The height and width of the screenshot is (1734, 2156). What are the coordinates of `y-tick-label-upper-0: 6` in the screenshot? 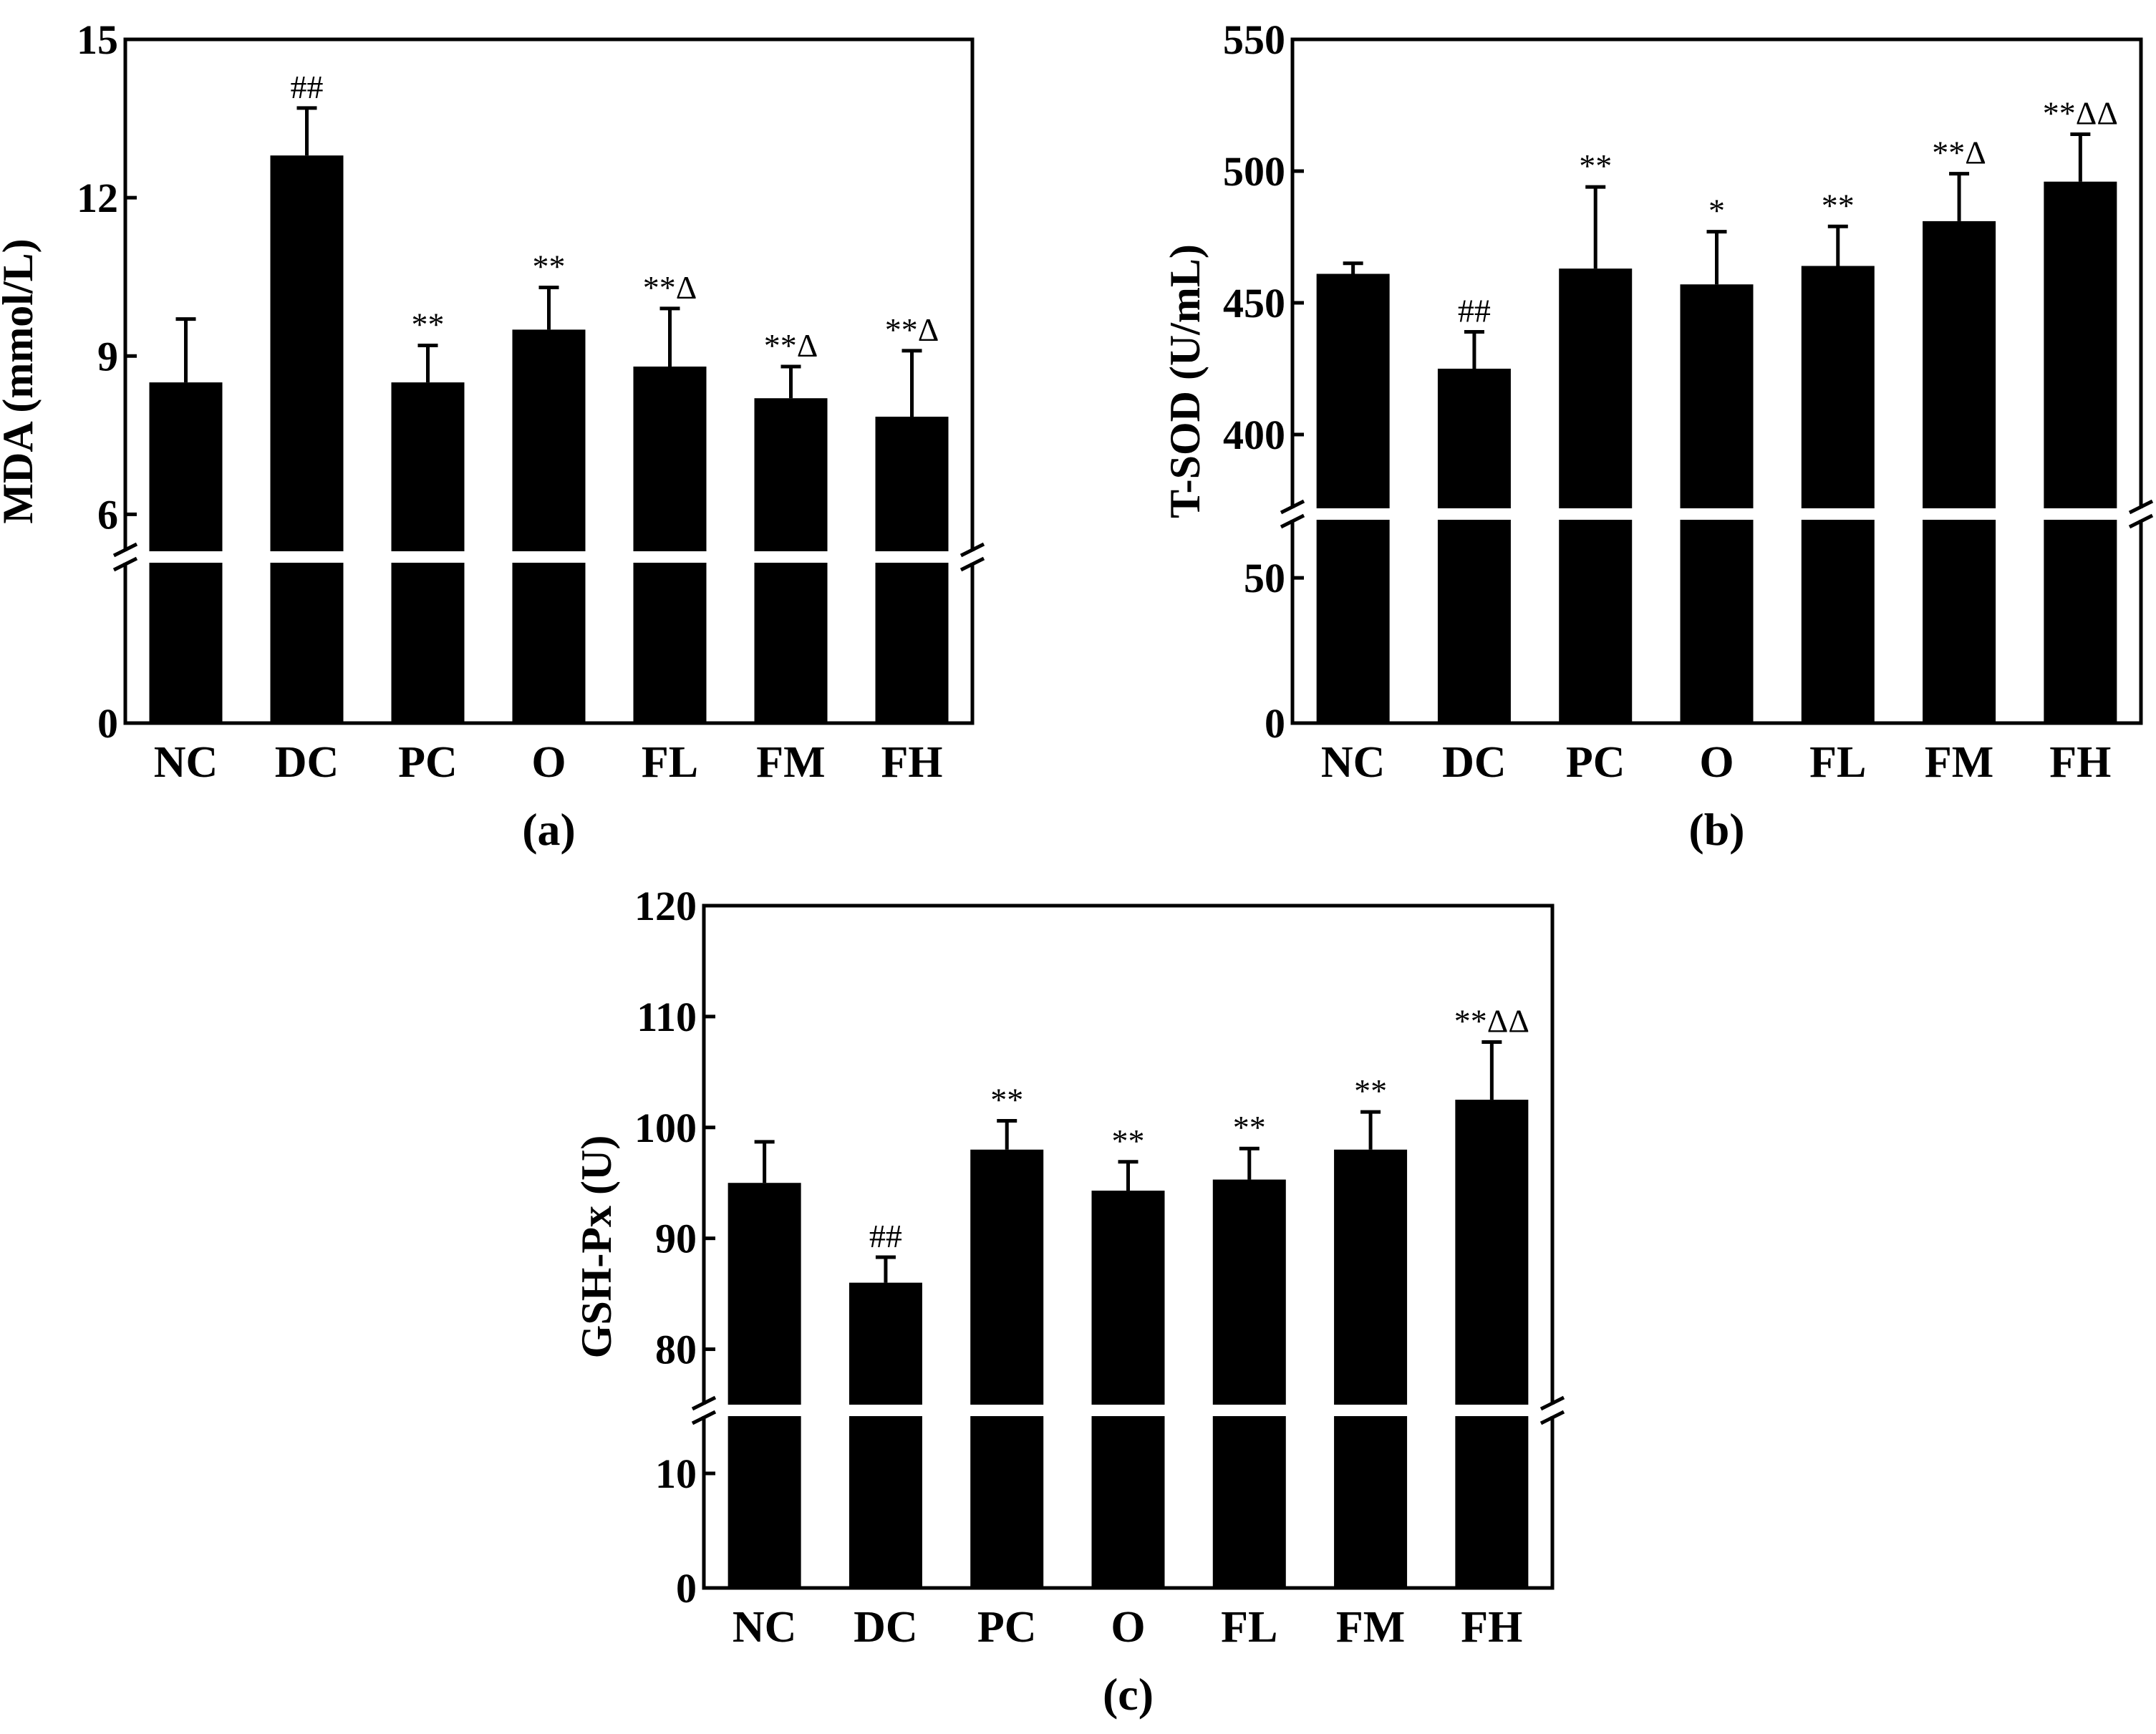 It's located at (107, 514).